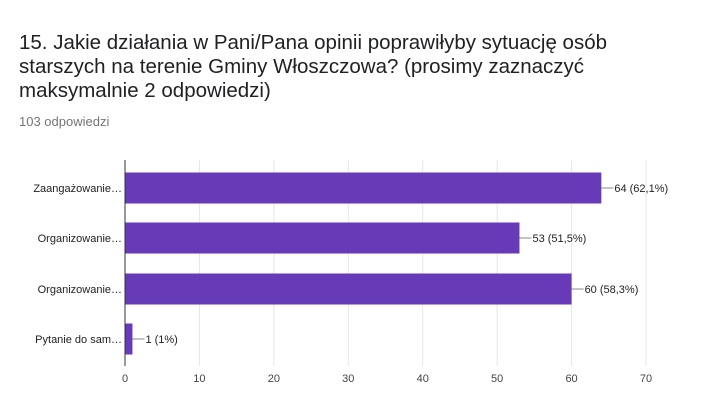 This screenshot has width=703, height=414. Describe the element at coordinates (646, 379) in the screenshot. I see `x-tick-label: 70` at that location.